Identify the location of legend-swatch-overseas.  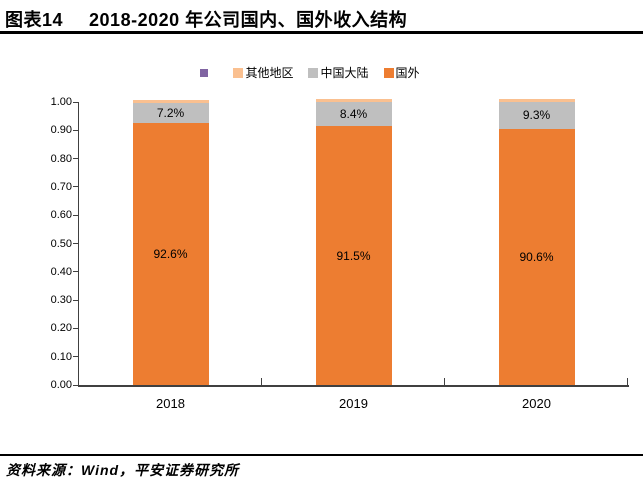
(388, 72).